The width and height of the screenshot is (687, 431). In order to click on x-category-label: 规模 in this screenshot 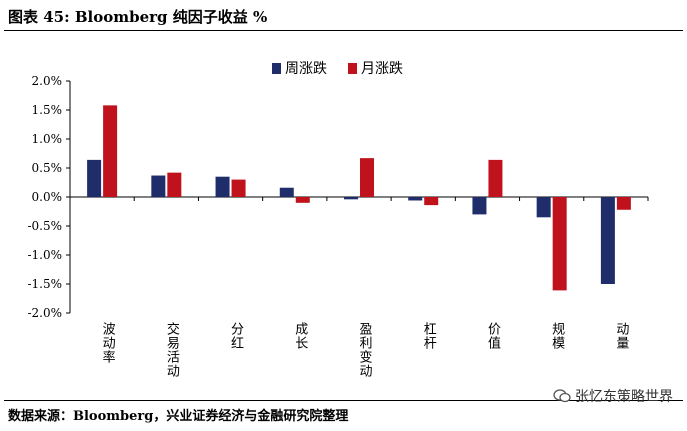, I will do `click(557, 336)`.